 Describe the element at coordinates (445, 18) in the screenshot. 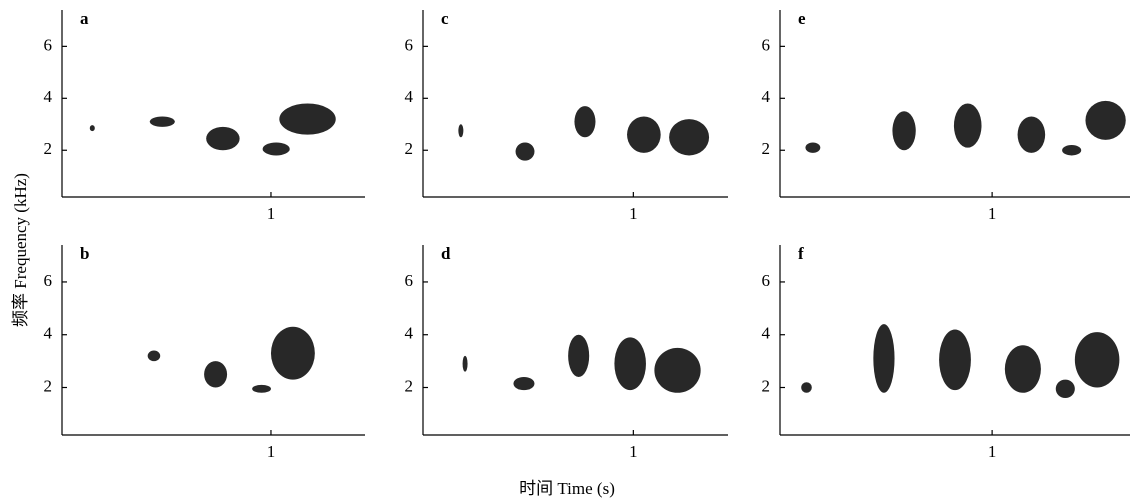

I see `panel-label: c` at that location.